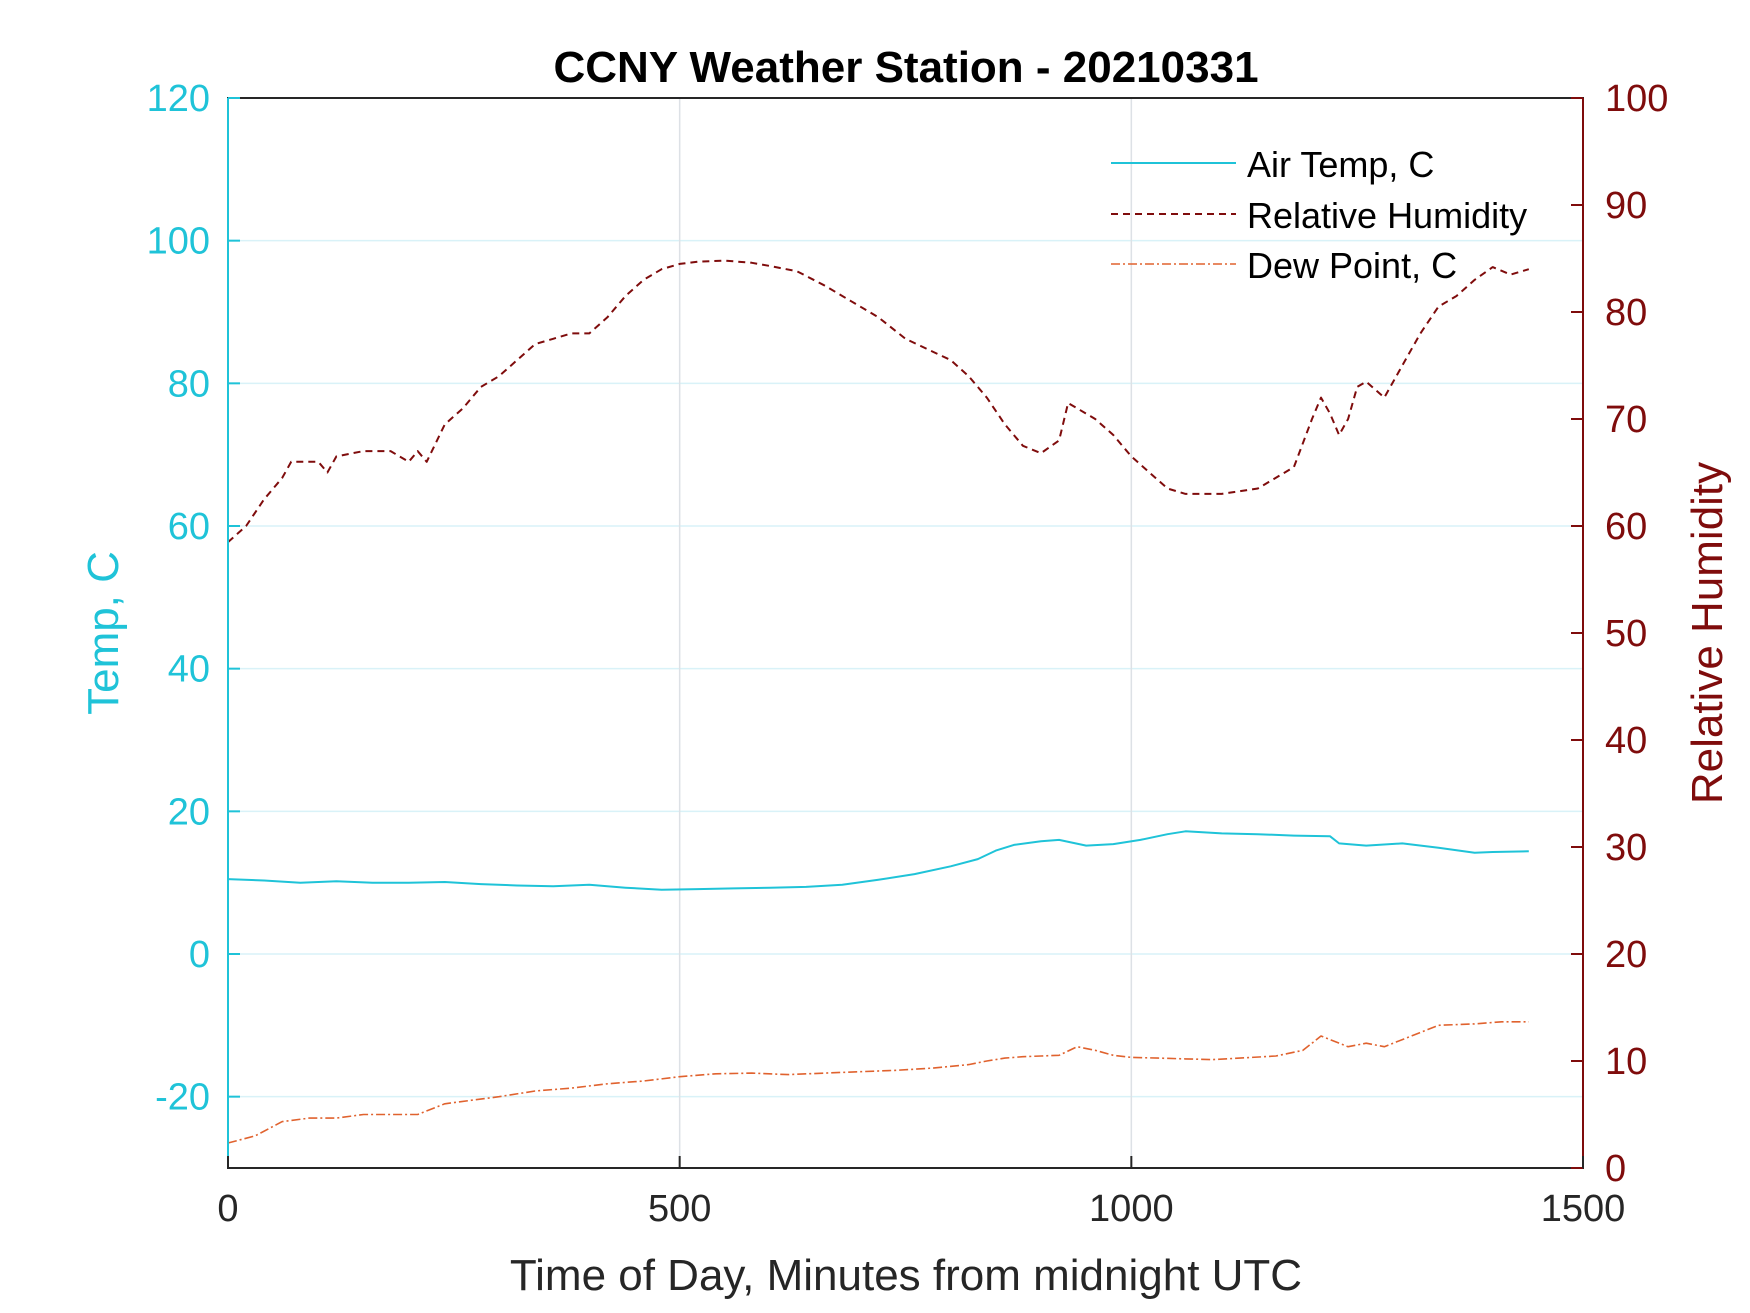 This screenshot has width=1750, height=1313. I want to click on x-axis-tick-label: 1500, so click(1583, 1209).